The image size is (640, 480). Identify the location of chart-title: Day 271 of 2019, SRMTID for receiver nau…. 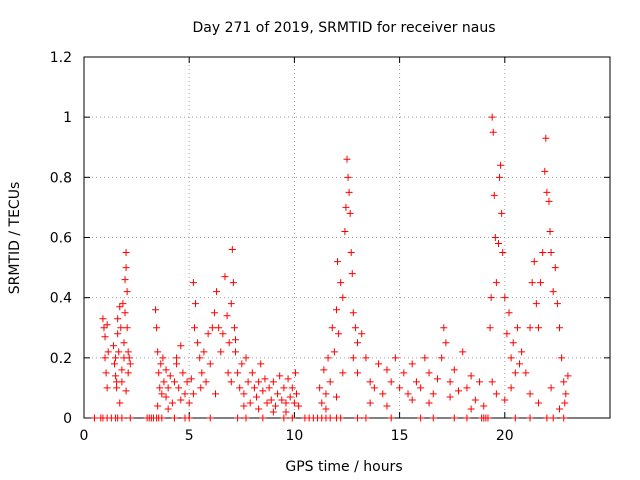
(343, 28).